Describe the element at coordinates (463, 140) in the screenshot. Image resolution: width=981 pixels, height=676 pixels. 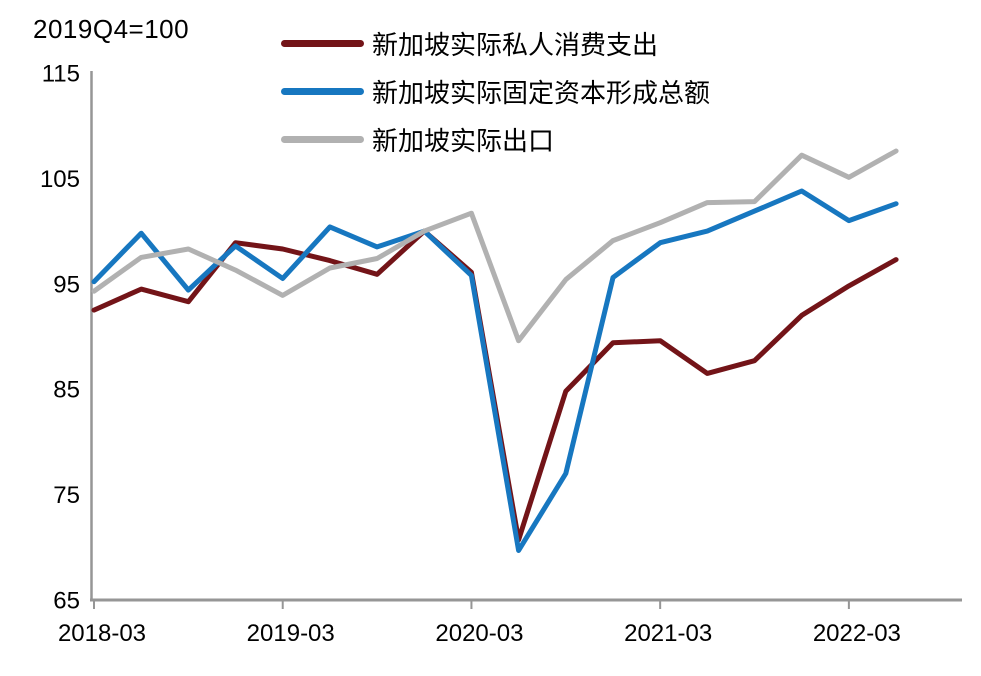
I see `legend-label-2: 新加坡实际出口` at that location.